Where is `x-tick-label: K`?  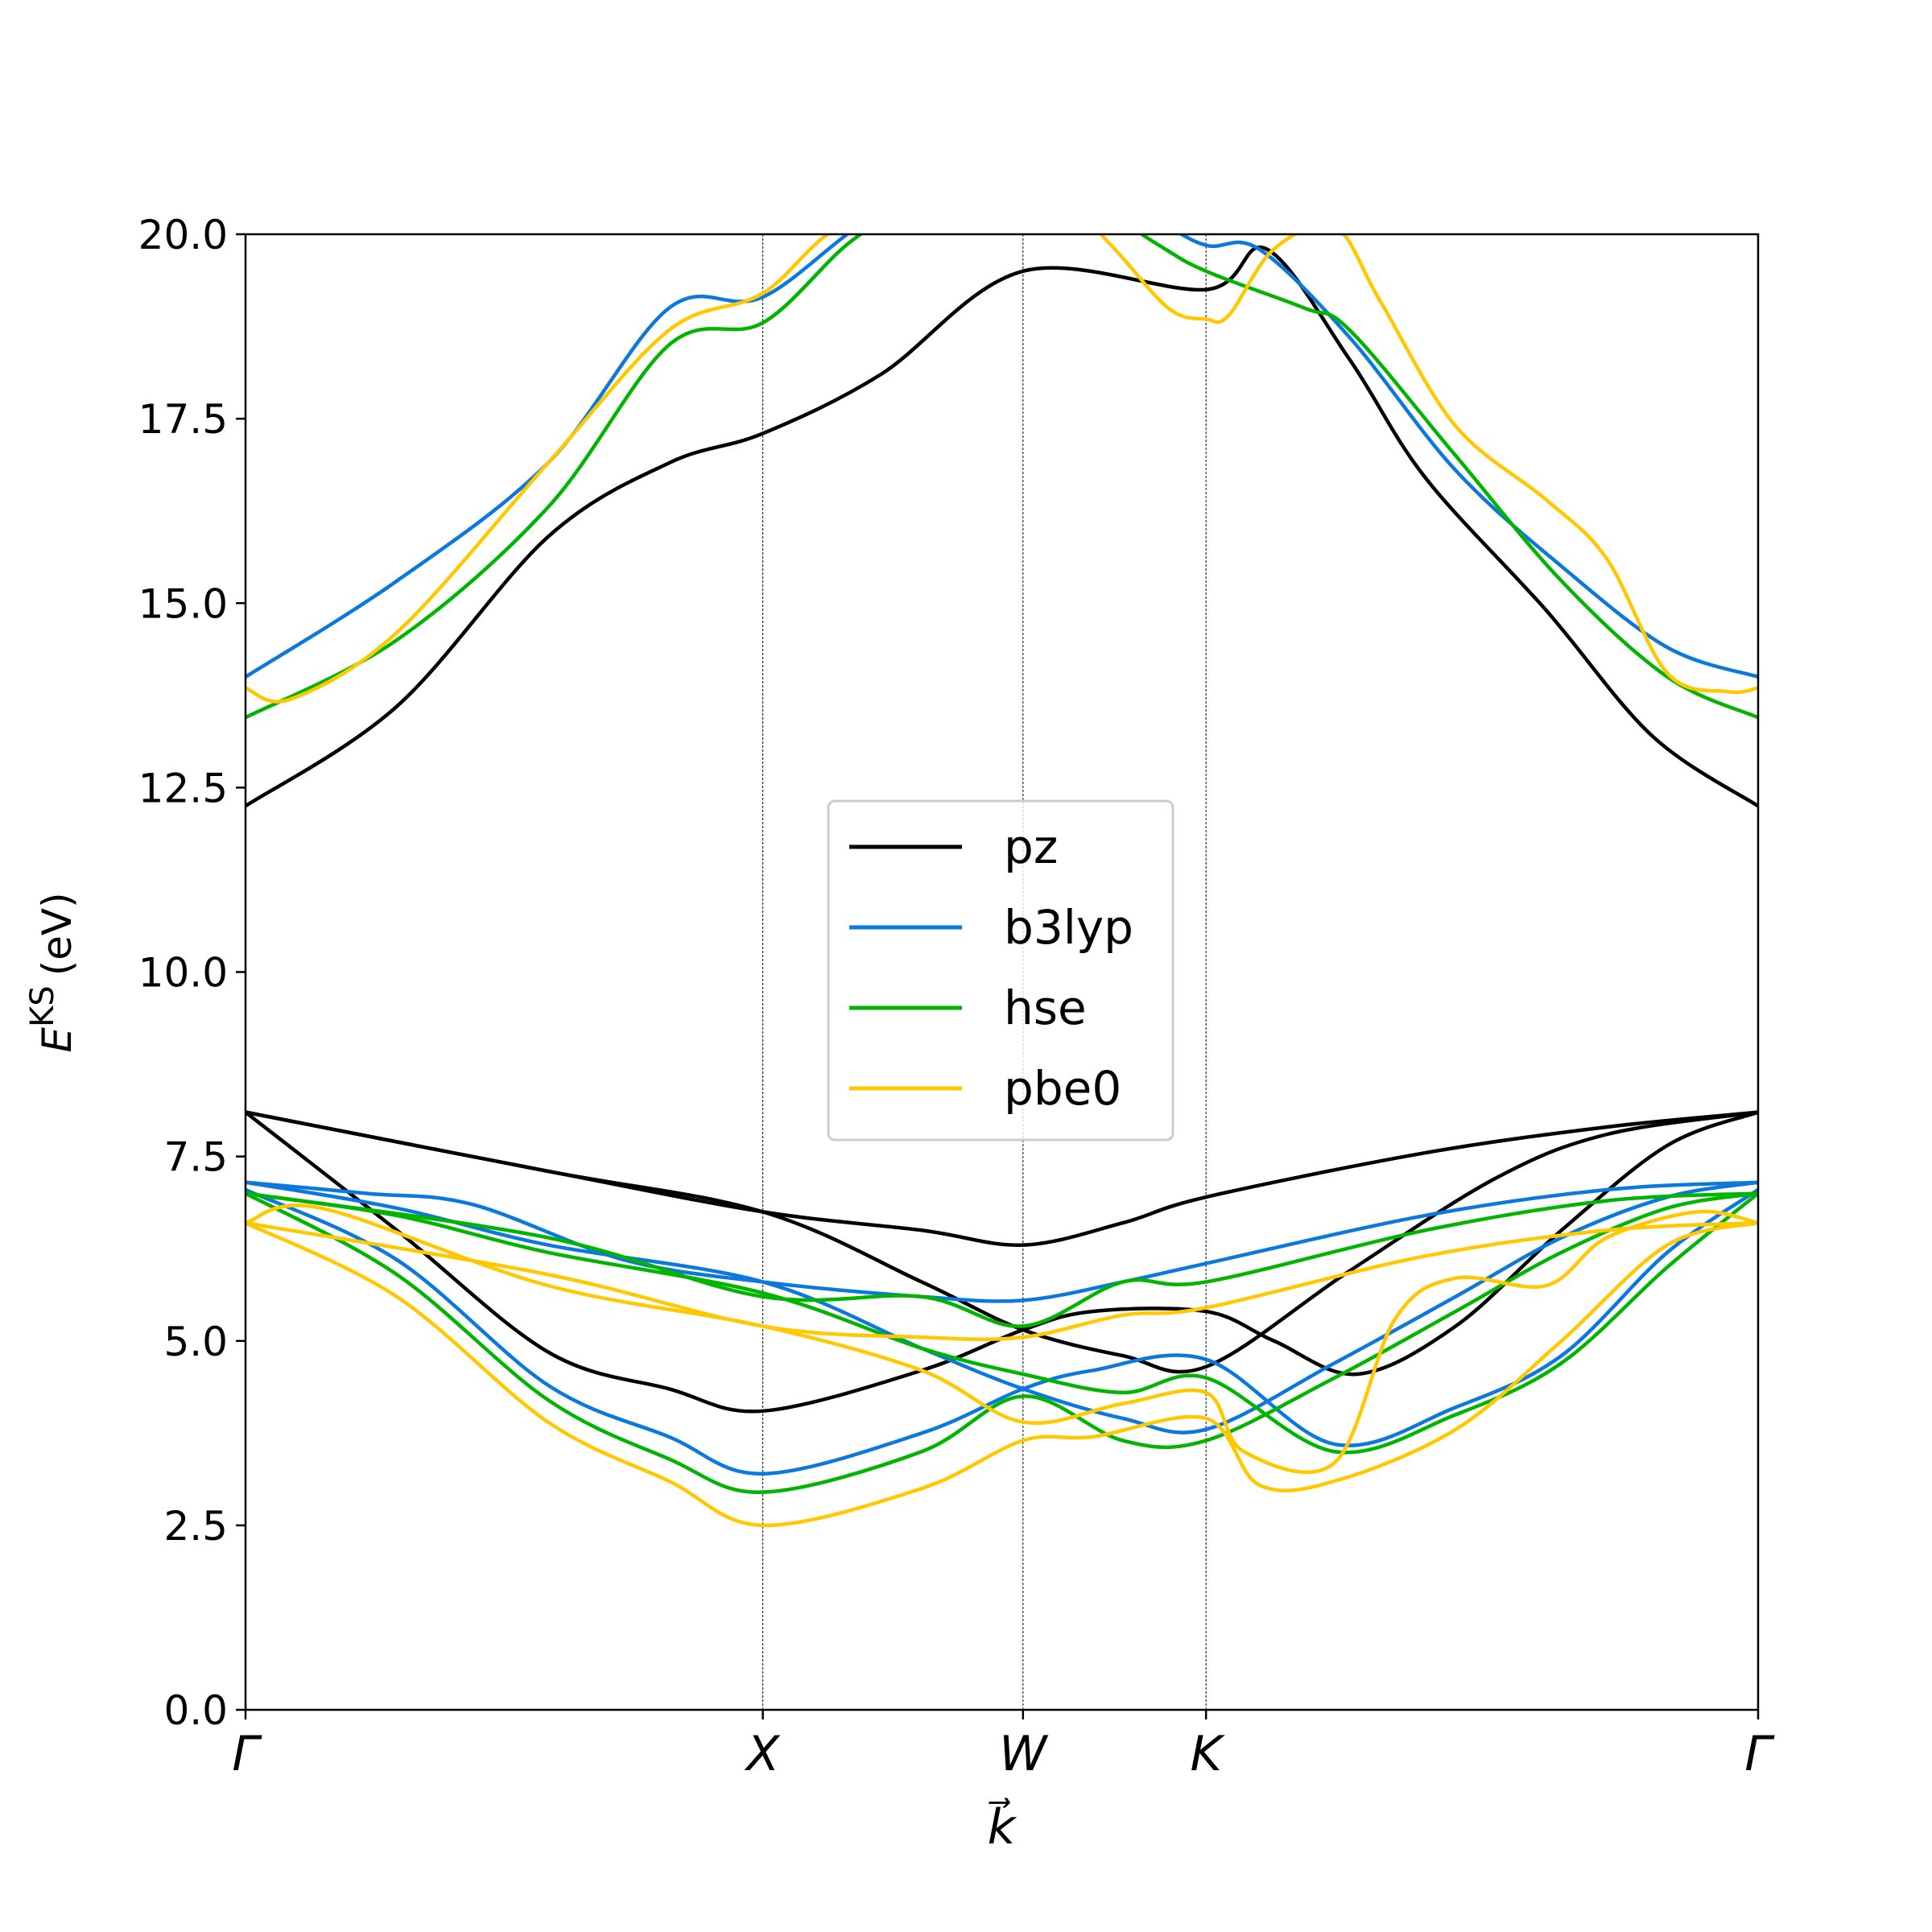
x-tick-label: K is located at coordinates (1207, 1754).